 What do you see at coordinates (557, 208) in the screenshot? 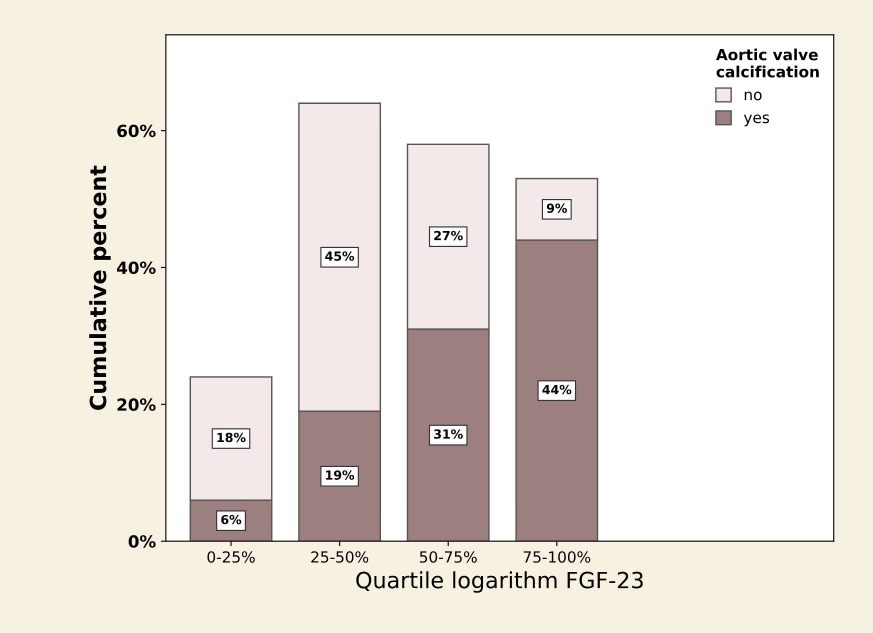
I see `data-label: 9%` at bounding box center [557, 208].